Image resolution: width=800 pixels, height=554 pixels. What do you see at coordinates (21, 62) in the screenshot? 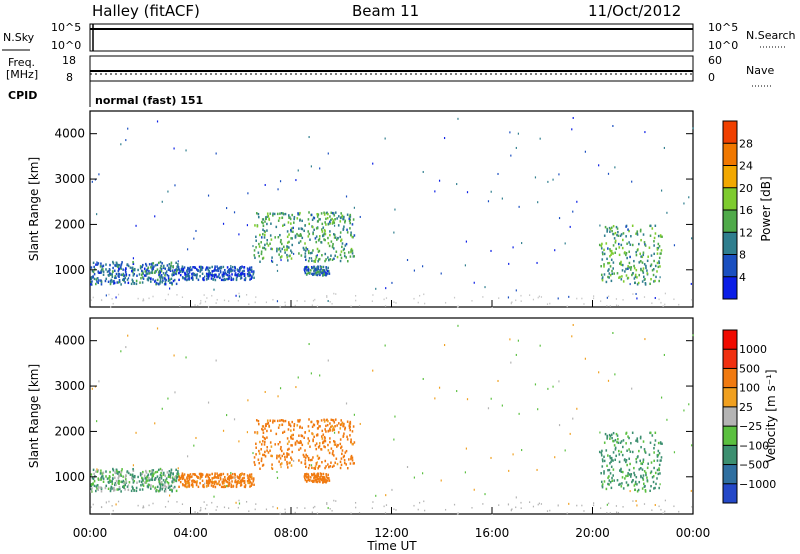
I see `freq-label: Freq.` at bounding box center [21, 62].